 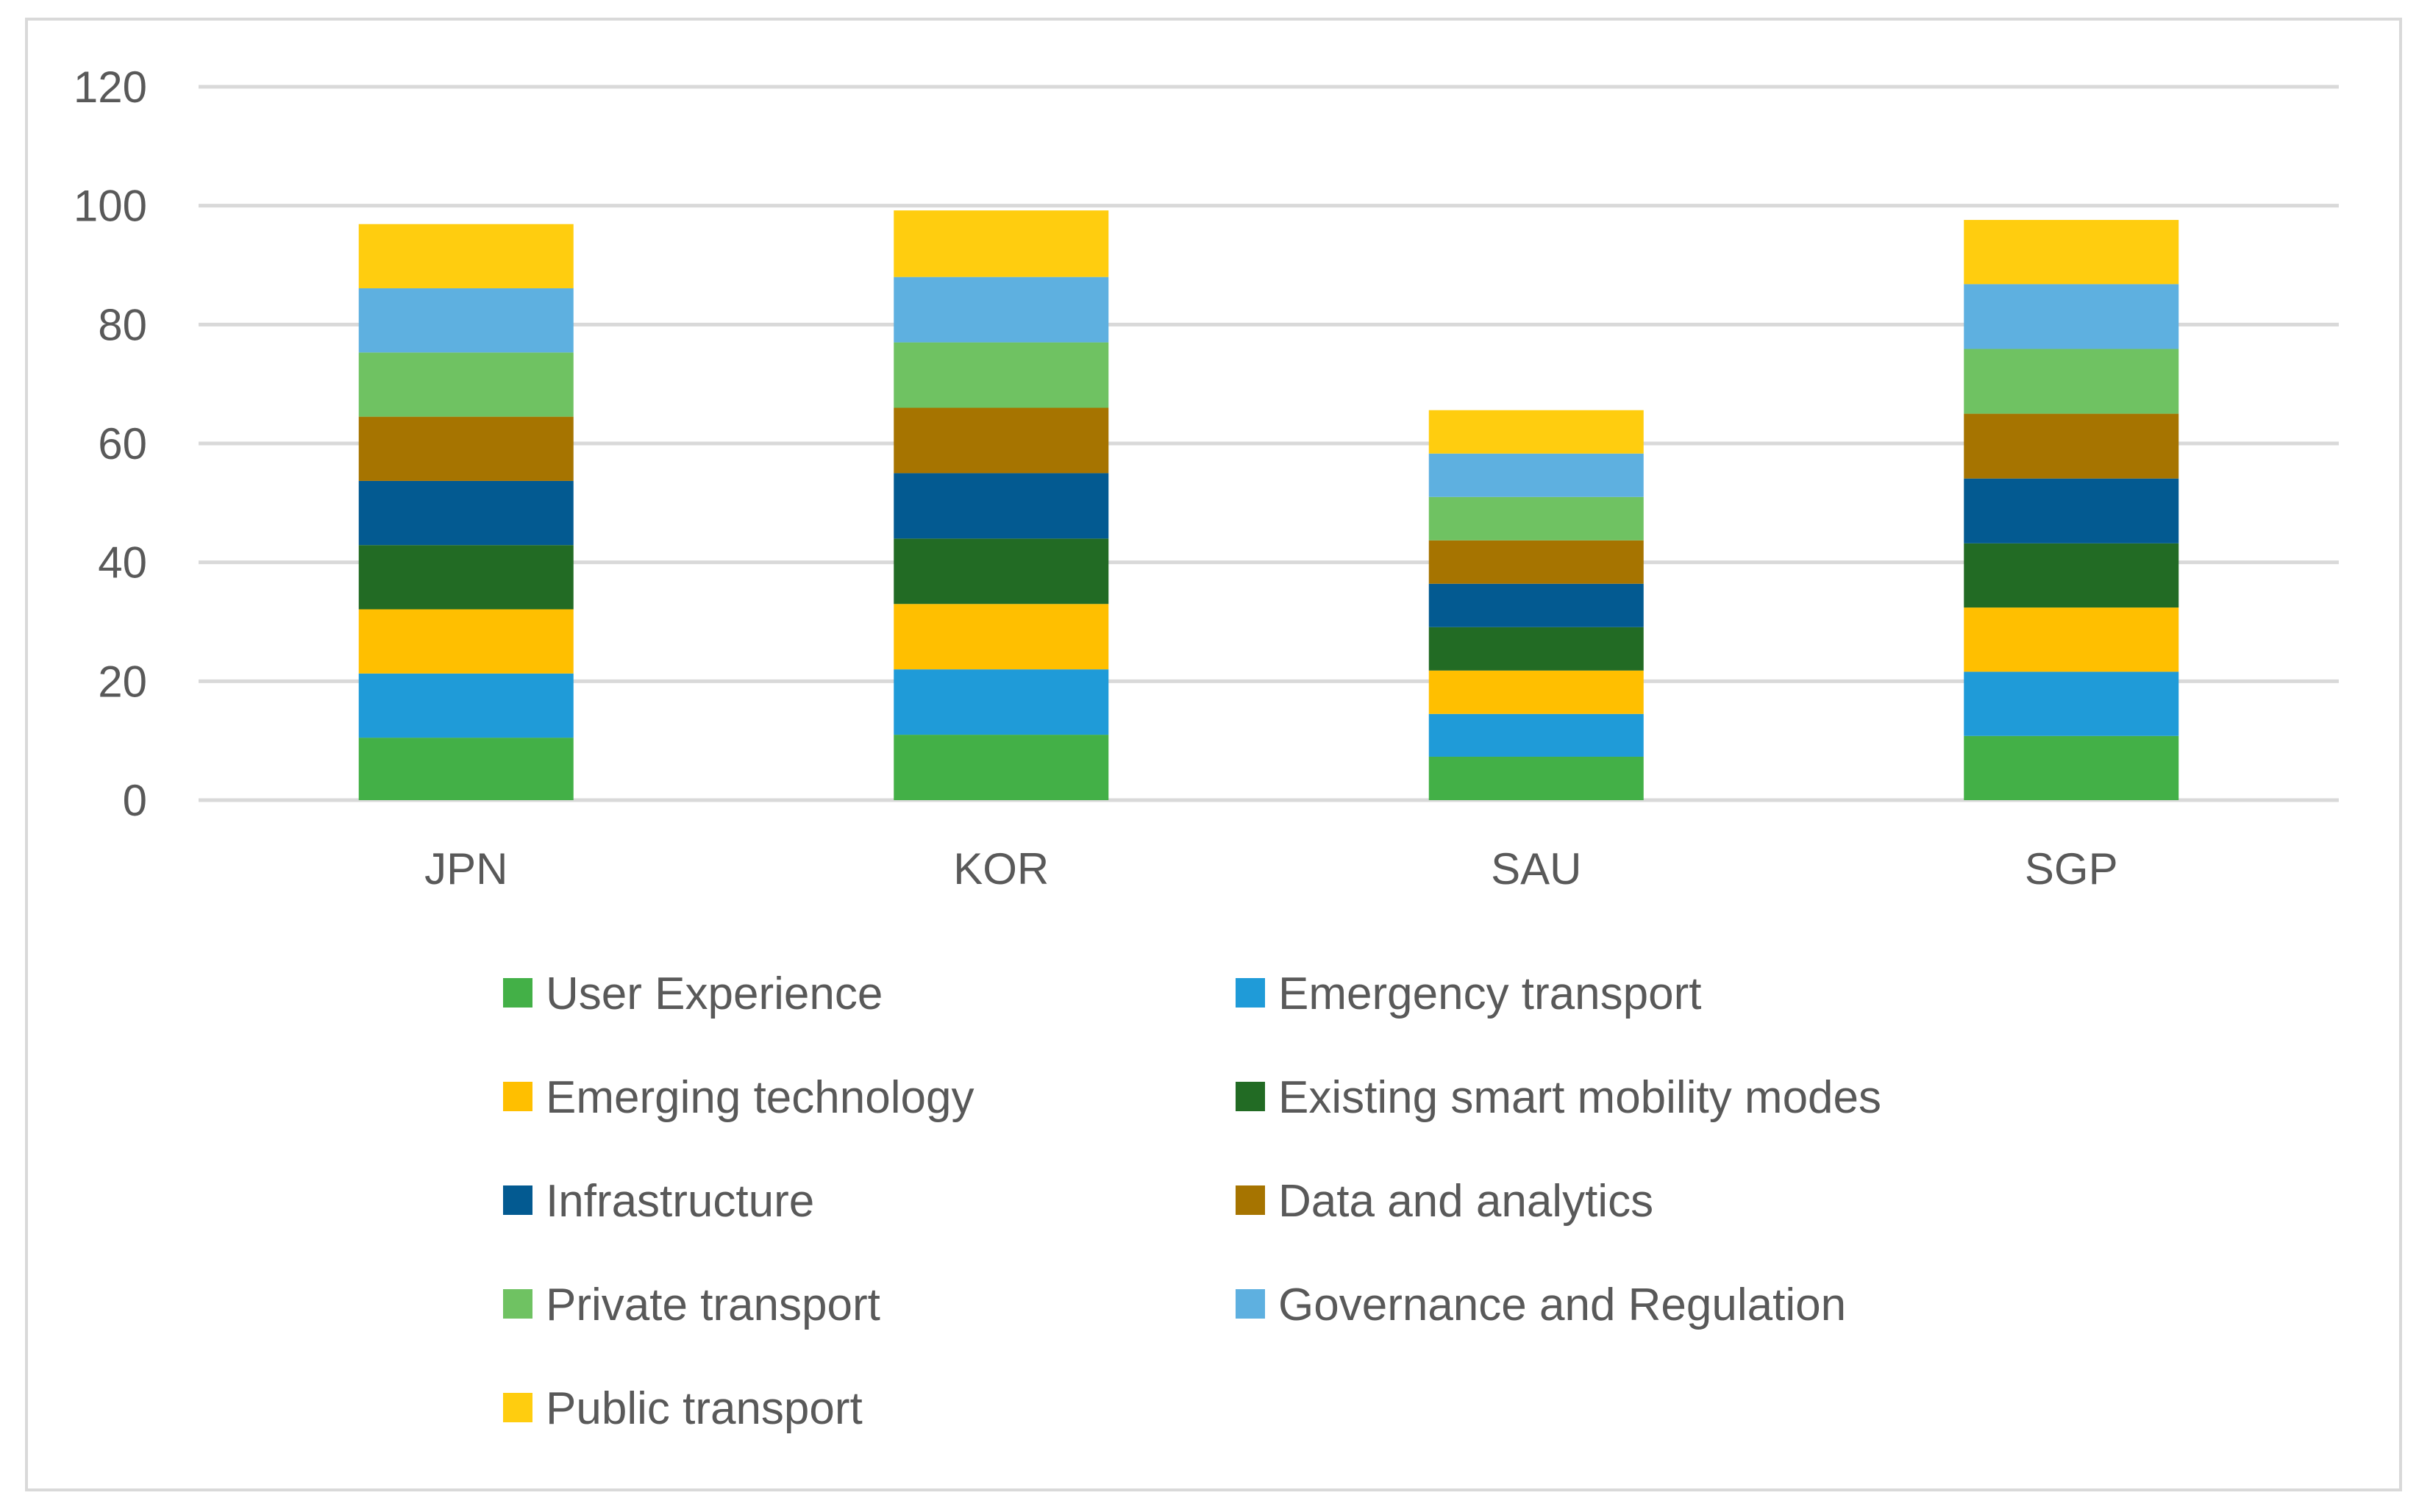 What do you see at coordinates (110, 87) in the screenshot?
I see `y-tick-label: 120` at bounding box center [110, 87].